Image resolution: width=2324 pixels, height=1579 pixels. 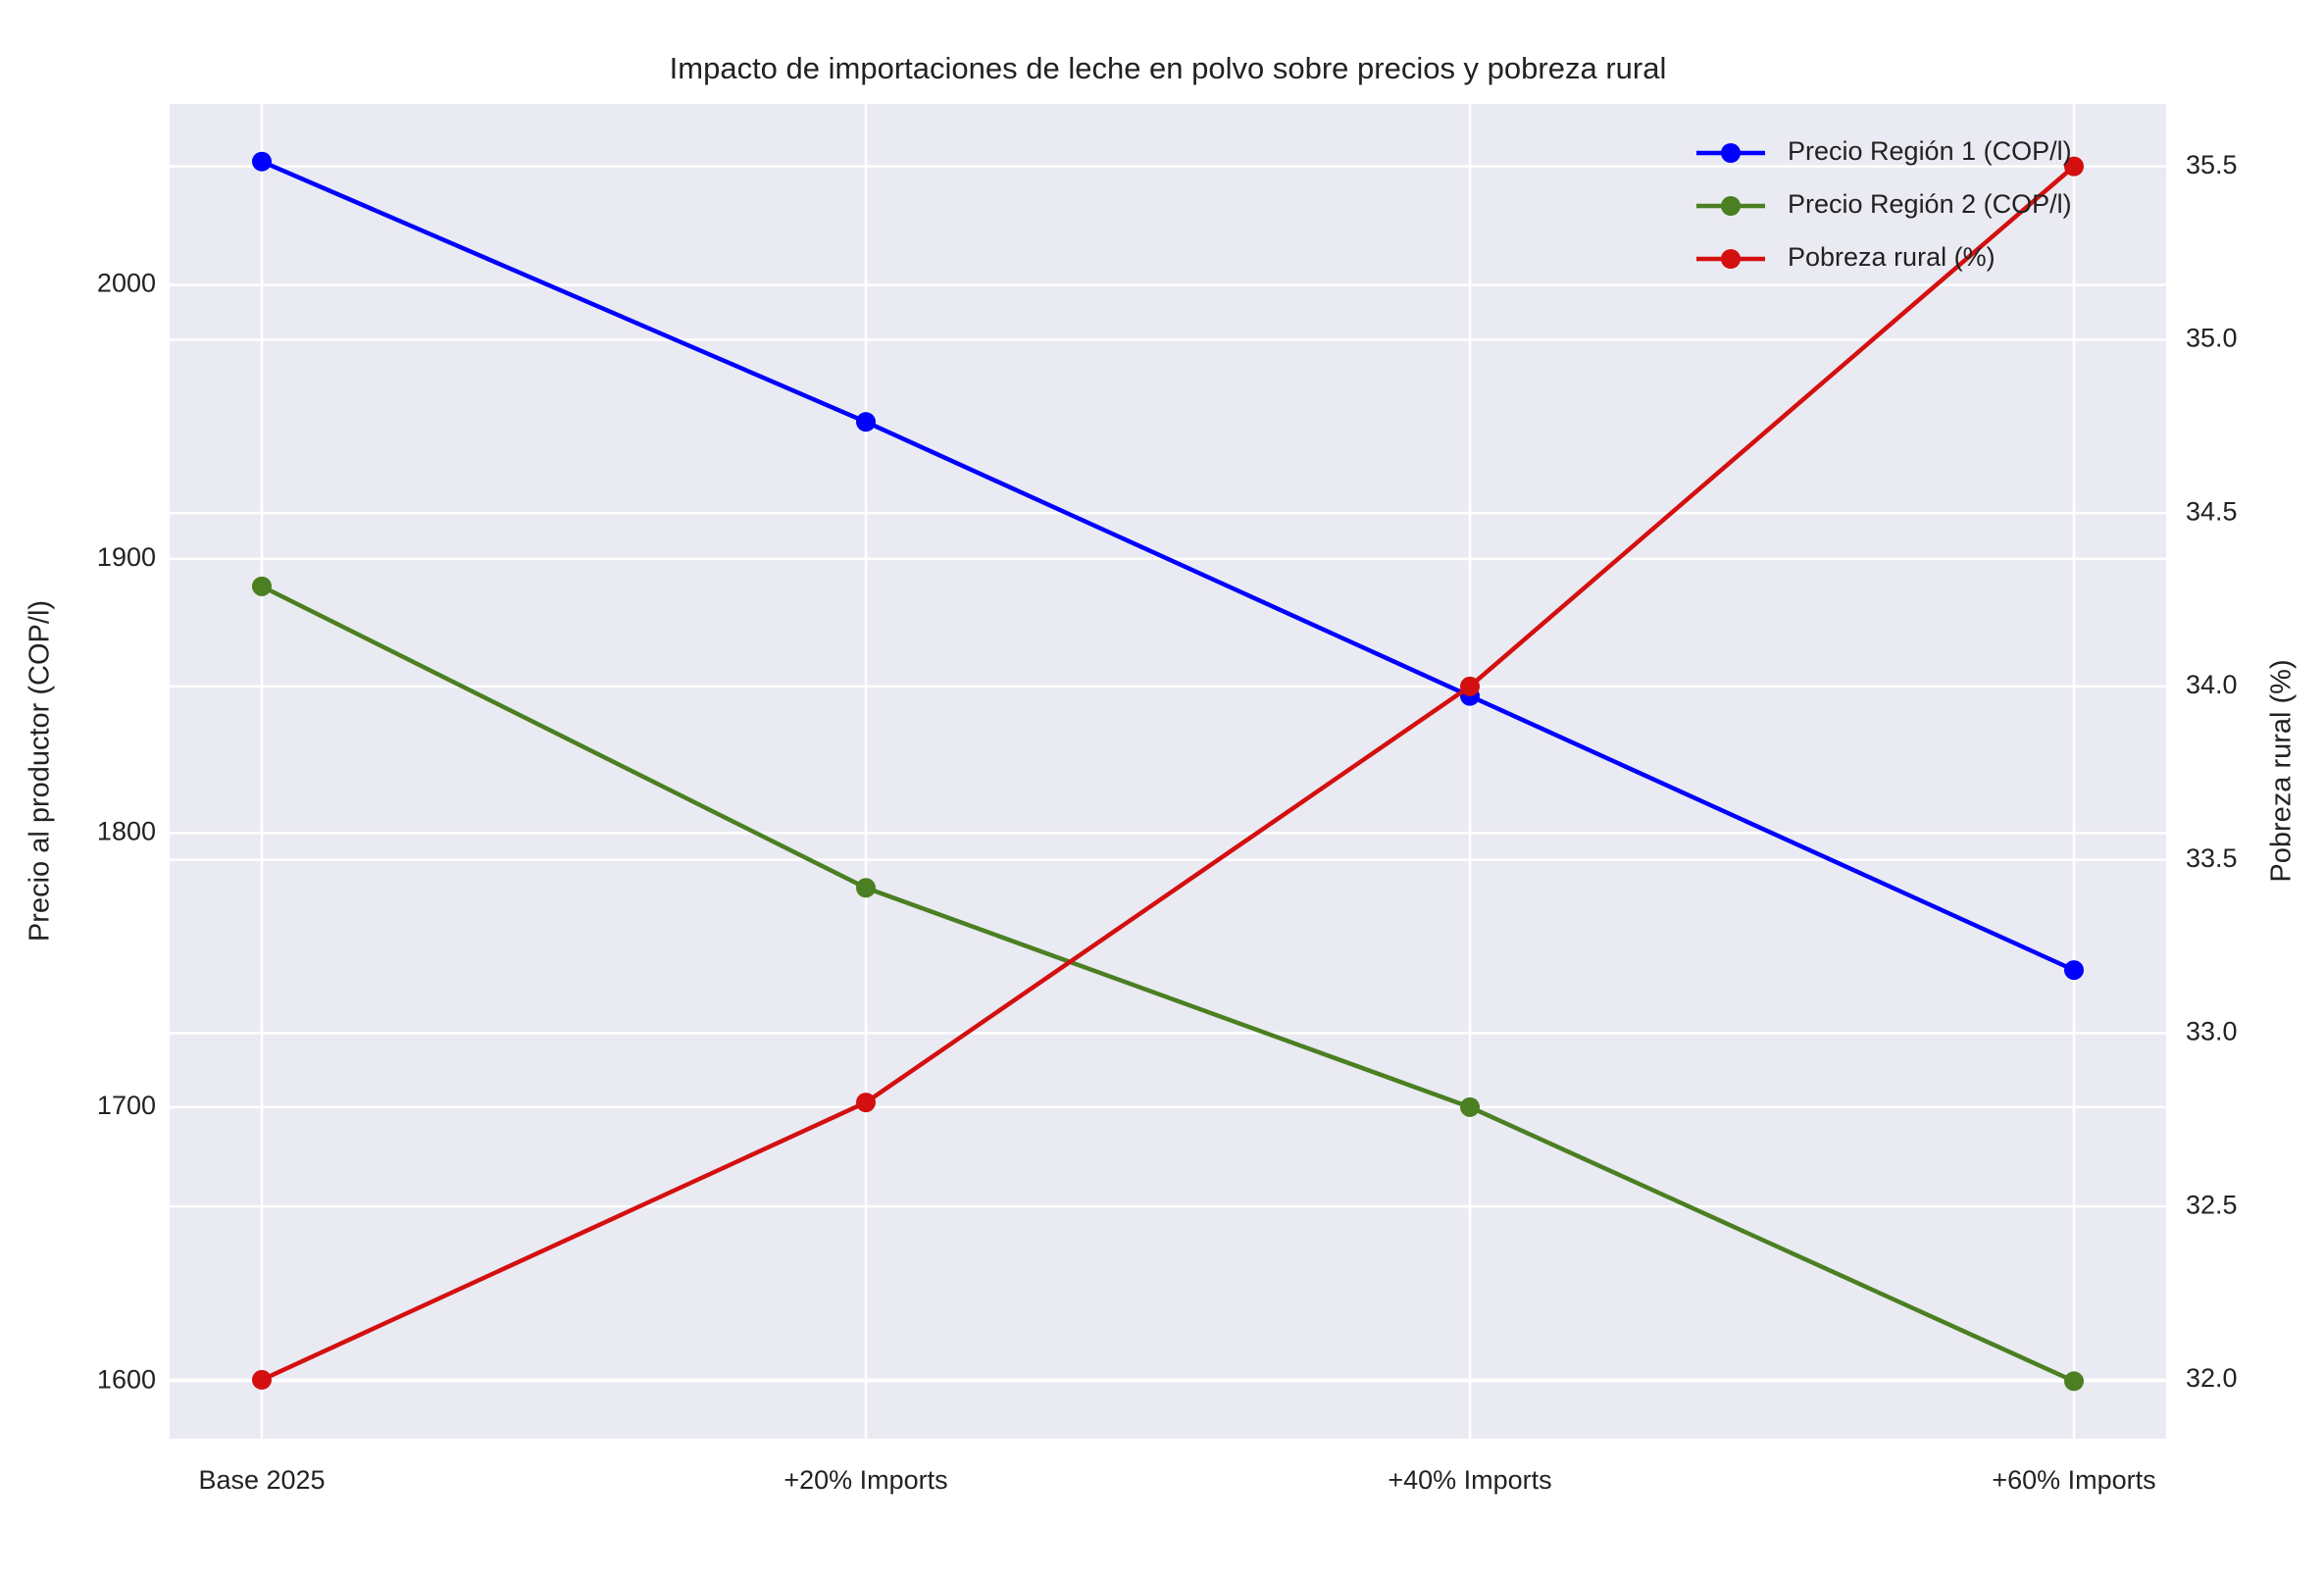 What do you see at coordinates (2212, 858) in the screenshot?
I see `y2-tick-label: 33.5` at bounding box center [2212, 858].